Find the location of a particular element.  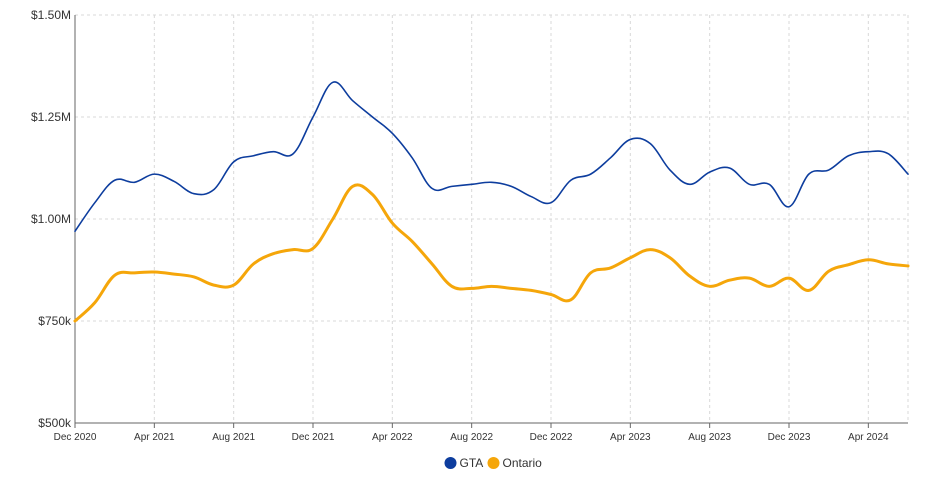

legend: GTA Ontario is located at coordinates (493, 463).